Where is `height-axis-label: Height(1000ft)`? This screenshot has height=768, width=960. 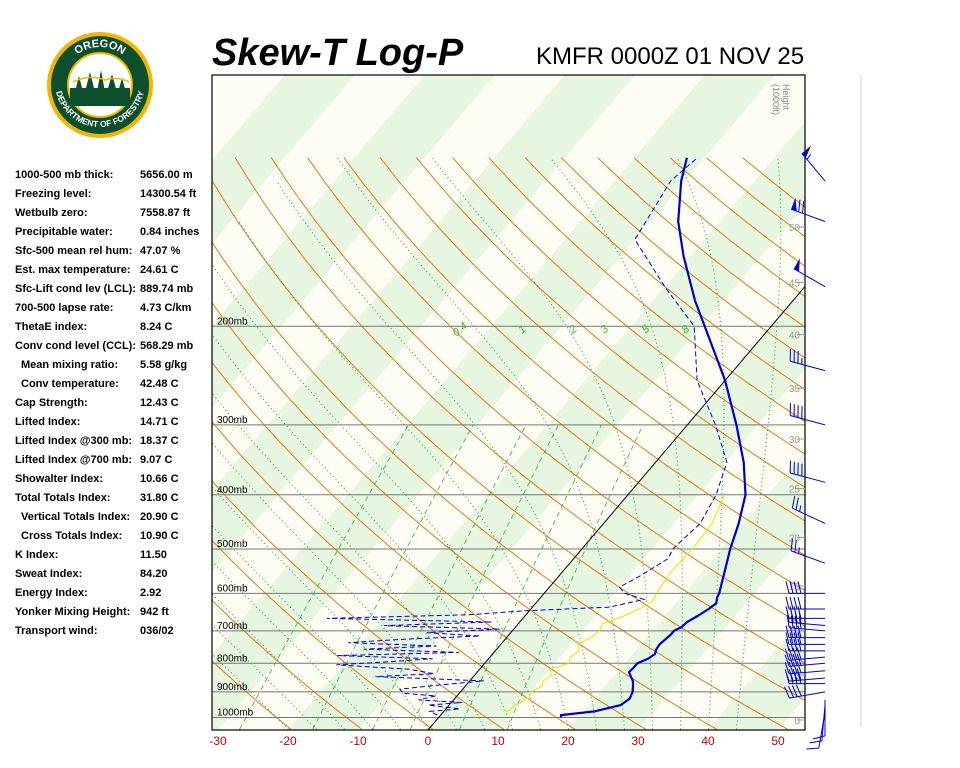
height-axis-label: Height(1000ft) is located at coordinates (781, 99).